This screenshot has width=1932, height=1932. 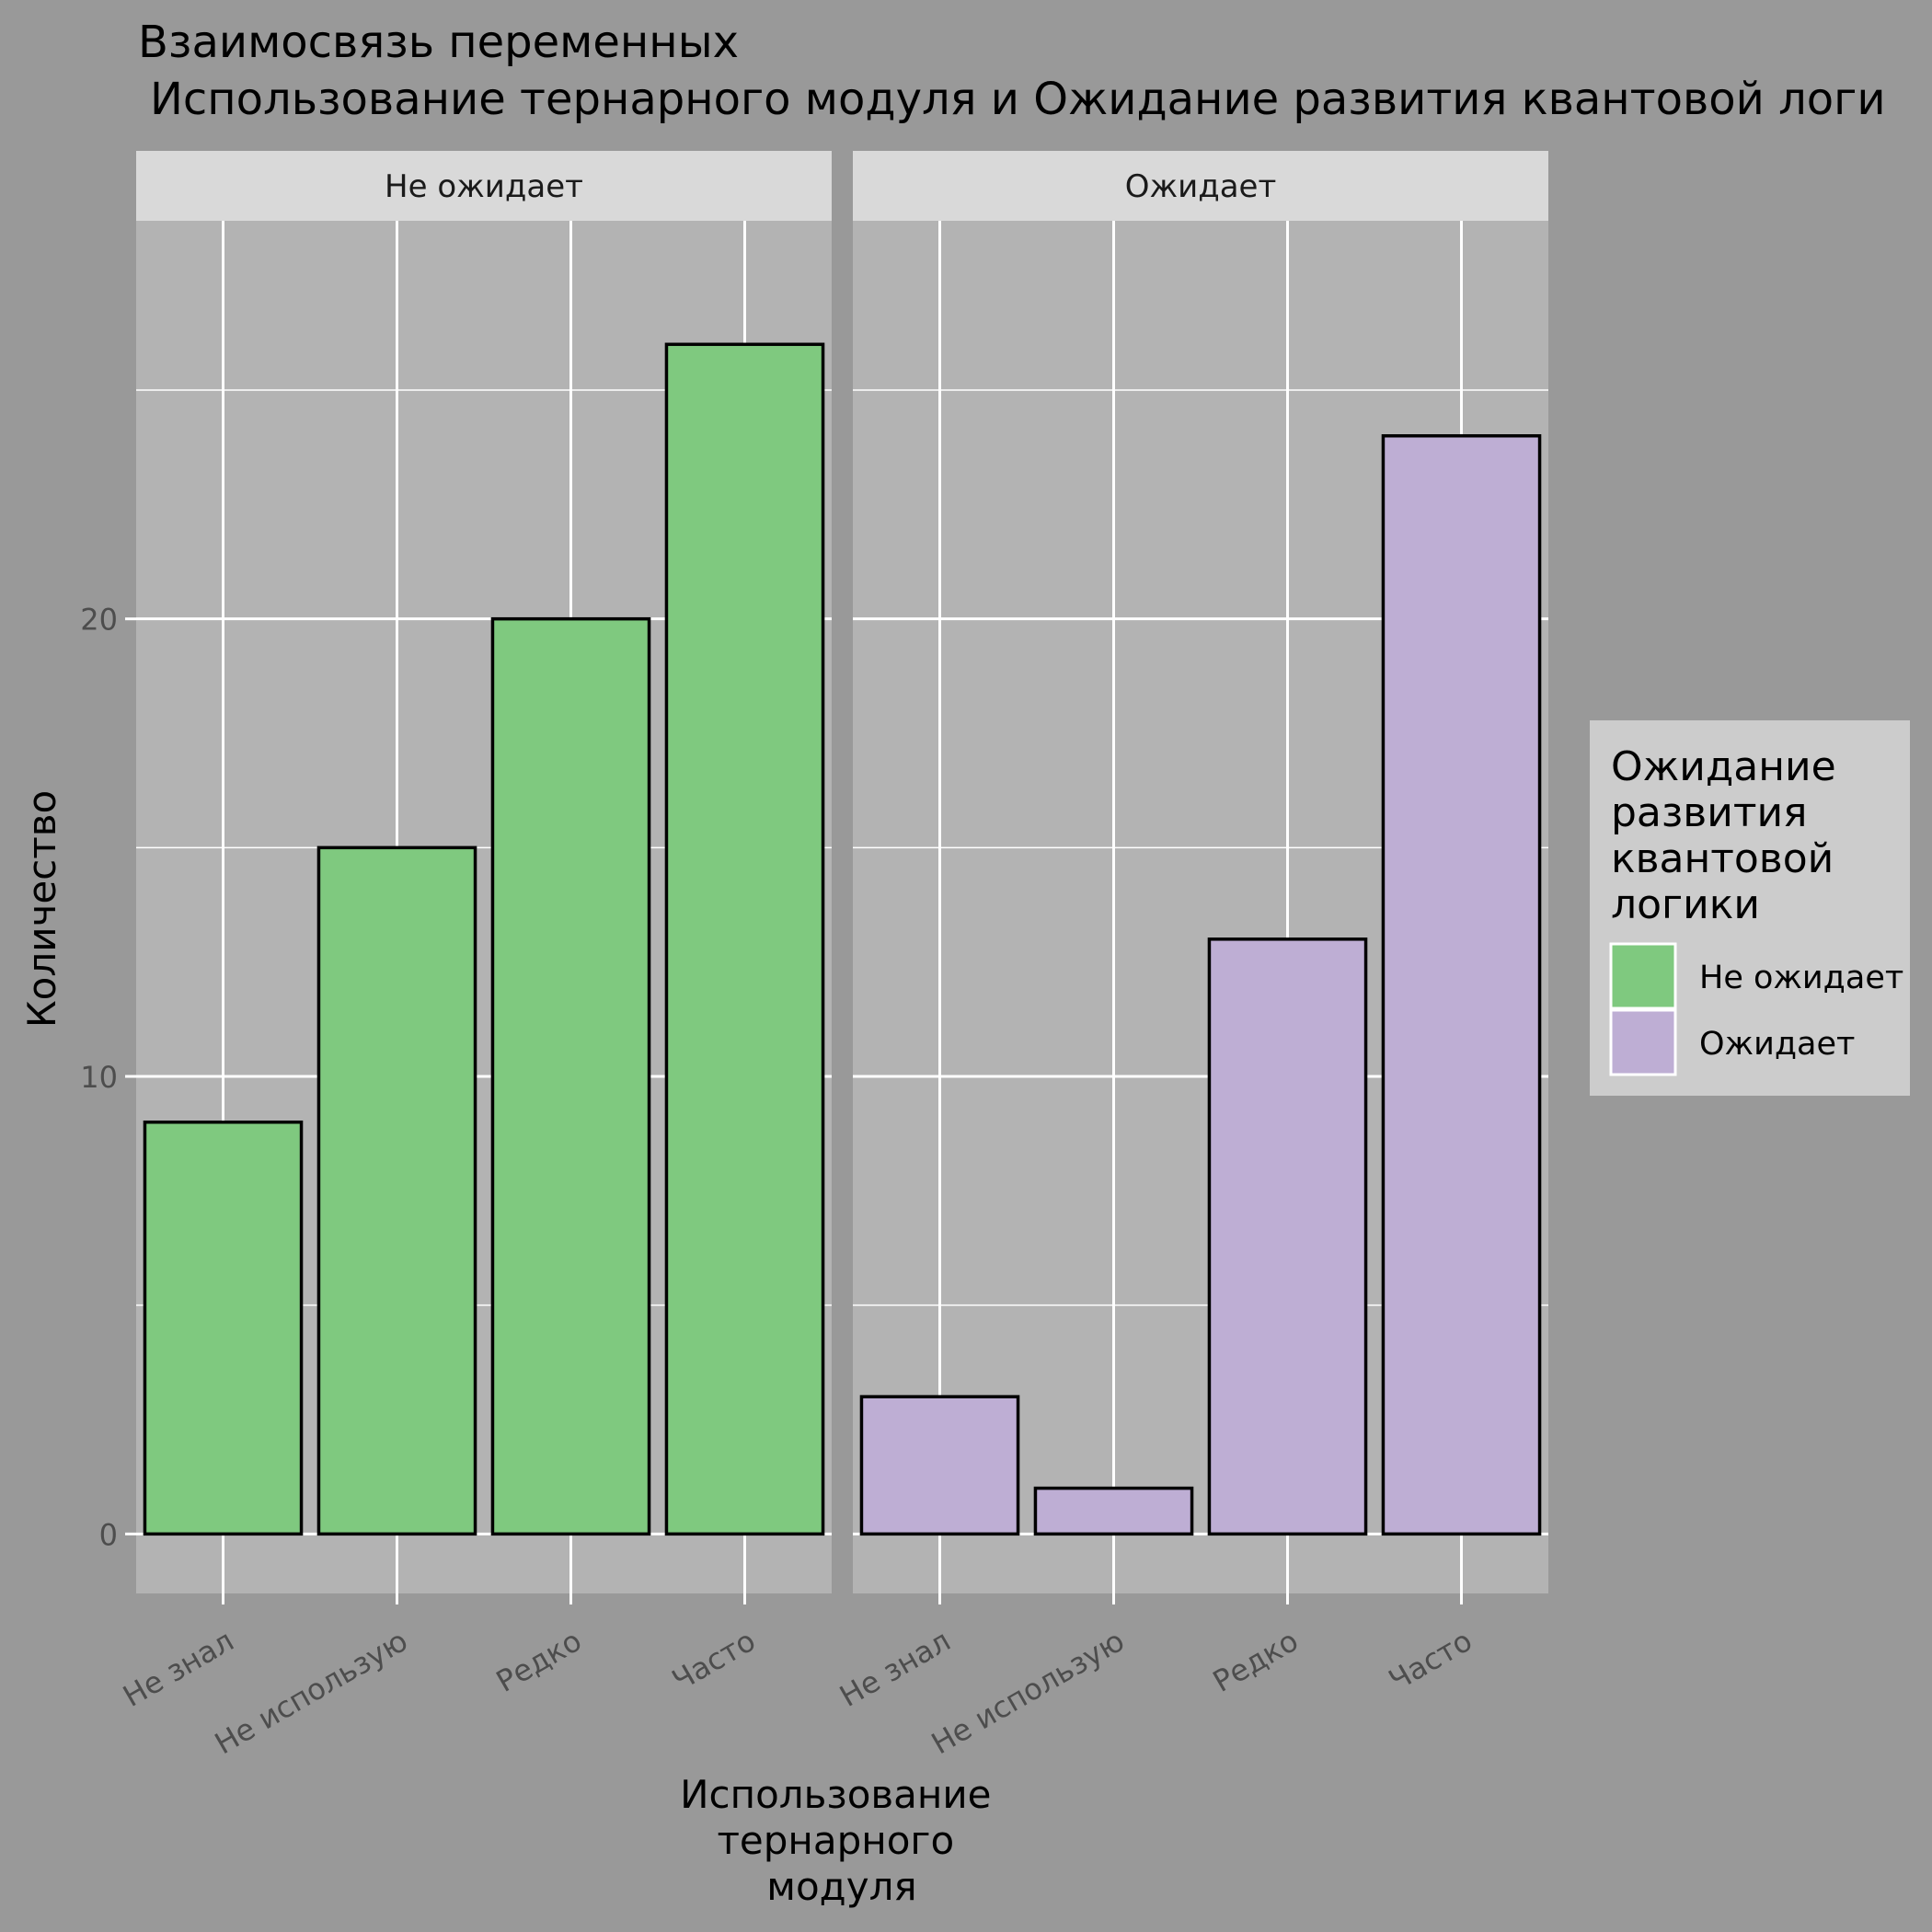 I want to click on chart-title: Взаимосвязь переменных, so click(x=438, y=42).